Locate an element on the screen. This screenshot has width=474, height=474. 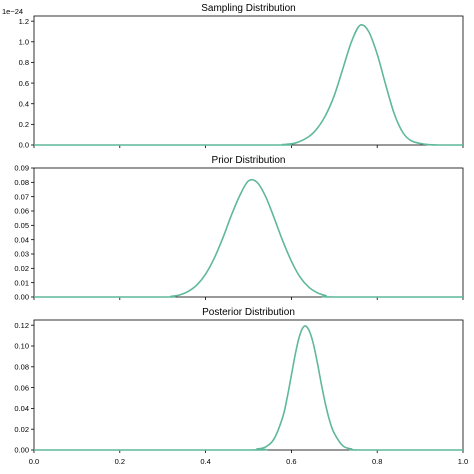
x-tick-label: 0.6 is located at coordinates (291, 461).